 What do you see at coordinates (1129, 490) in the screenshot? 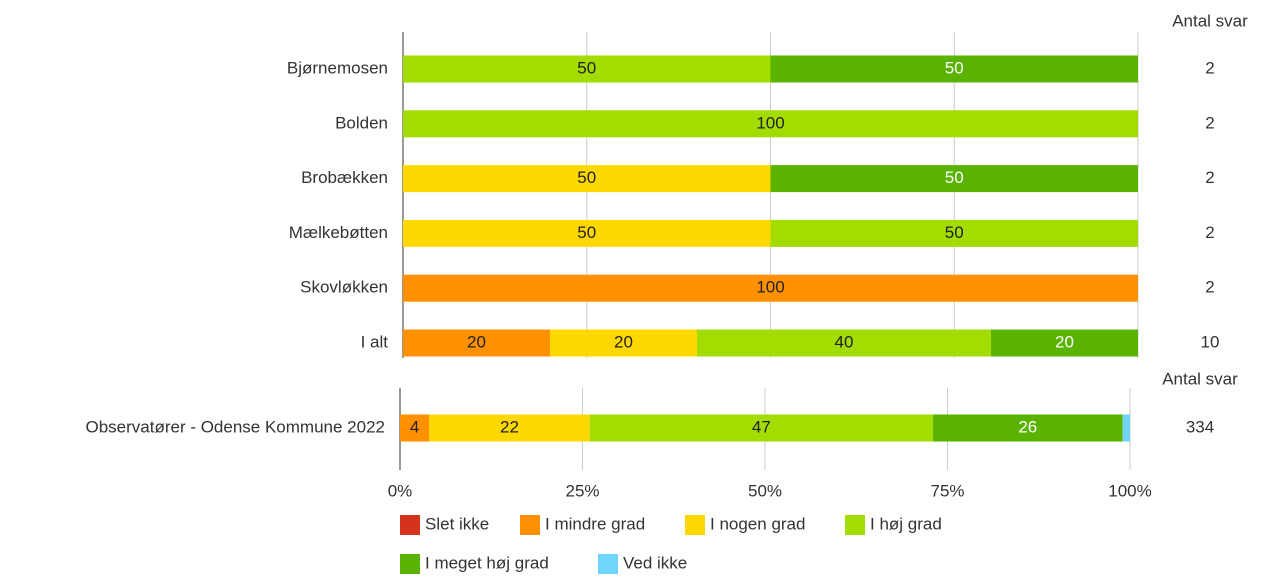
I see `x-tick-label: 100%` at bounding box center [1129, 490].